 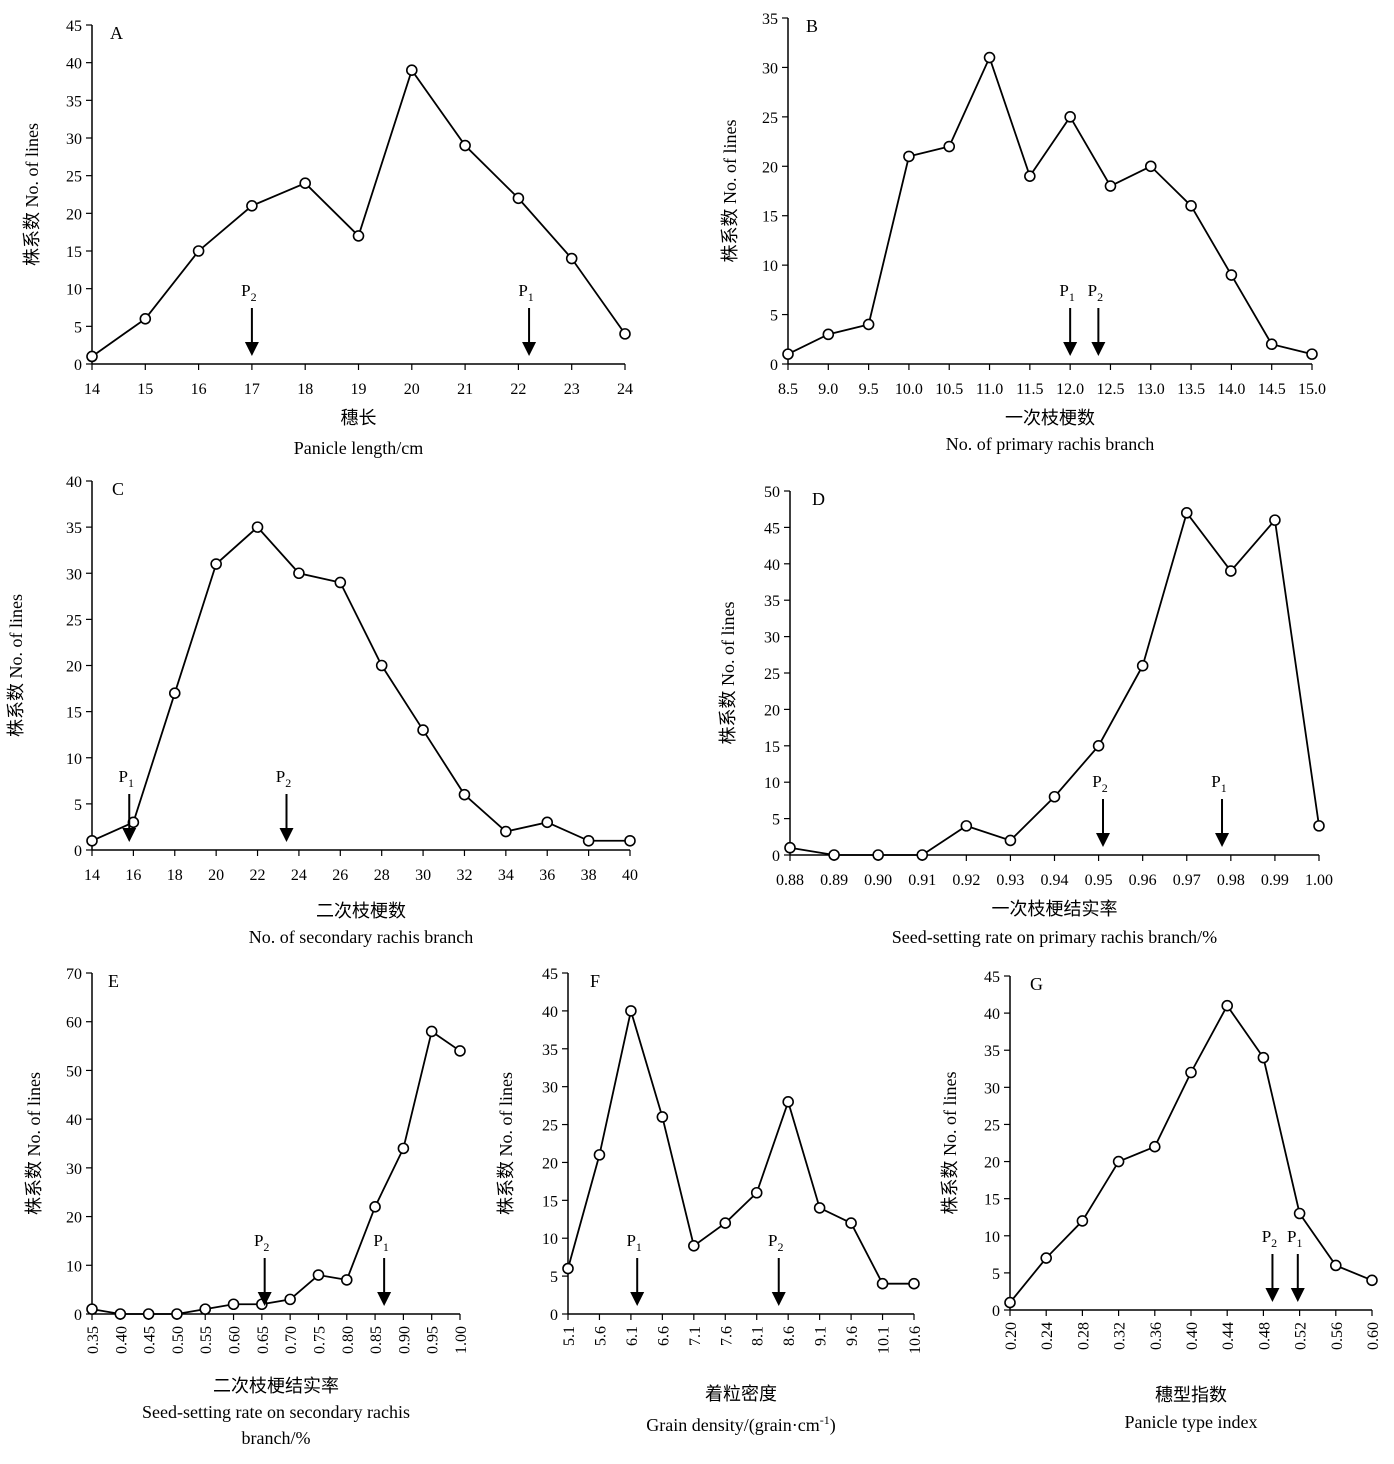 I want to click on x-axis-label-cn: 二次枝梗结实率, so click(x=276, y=1386).